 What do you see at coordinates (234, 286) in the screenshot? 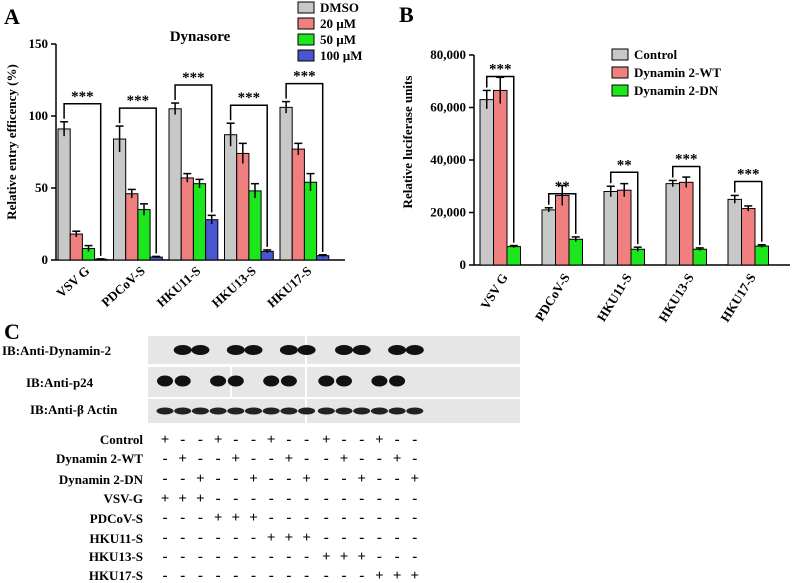
I see `chart-a-x-tick-label: HKU13-S` at bounding box center [234, 286].